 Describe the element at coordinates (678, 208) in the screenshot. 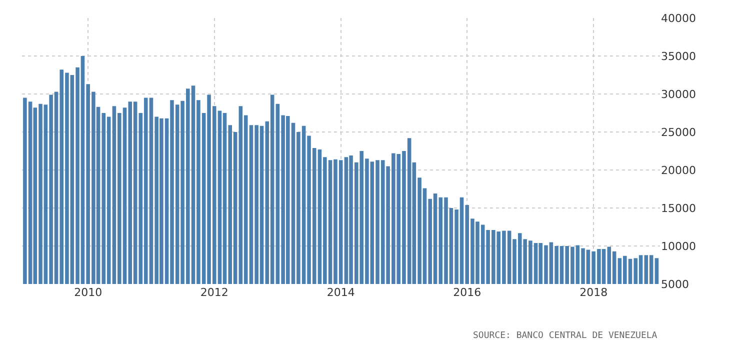

I see `y-tick-label: 15000` at that location.